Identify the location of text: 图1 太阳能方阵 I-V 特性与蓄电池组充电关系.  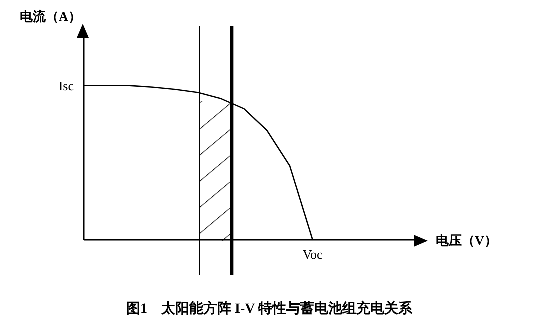
(270, 309).